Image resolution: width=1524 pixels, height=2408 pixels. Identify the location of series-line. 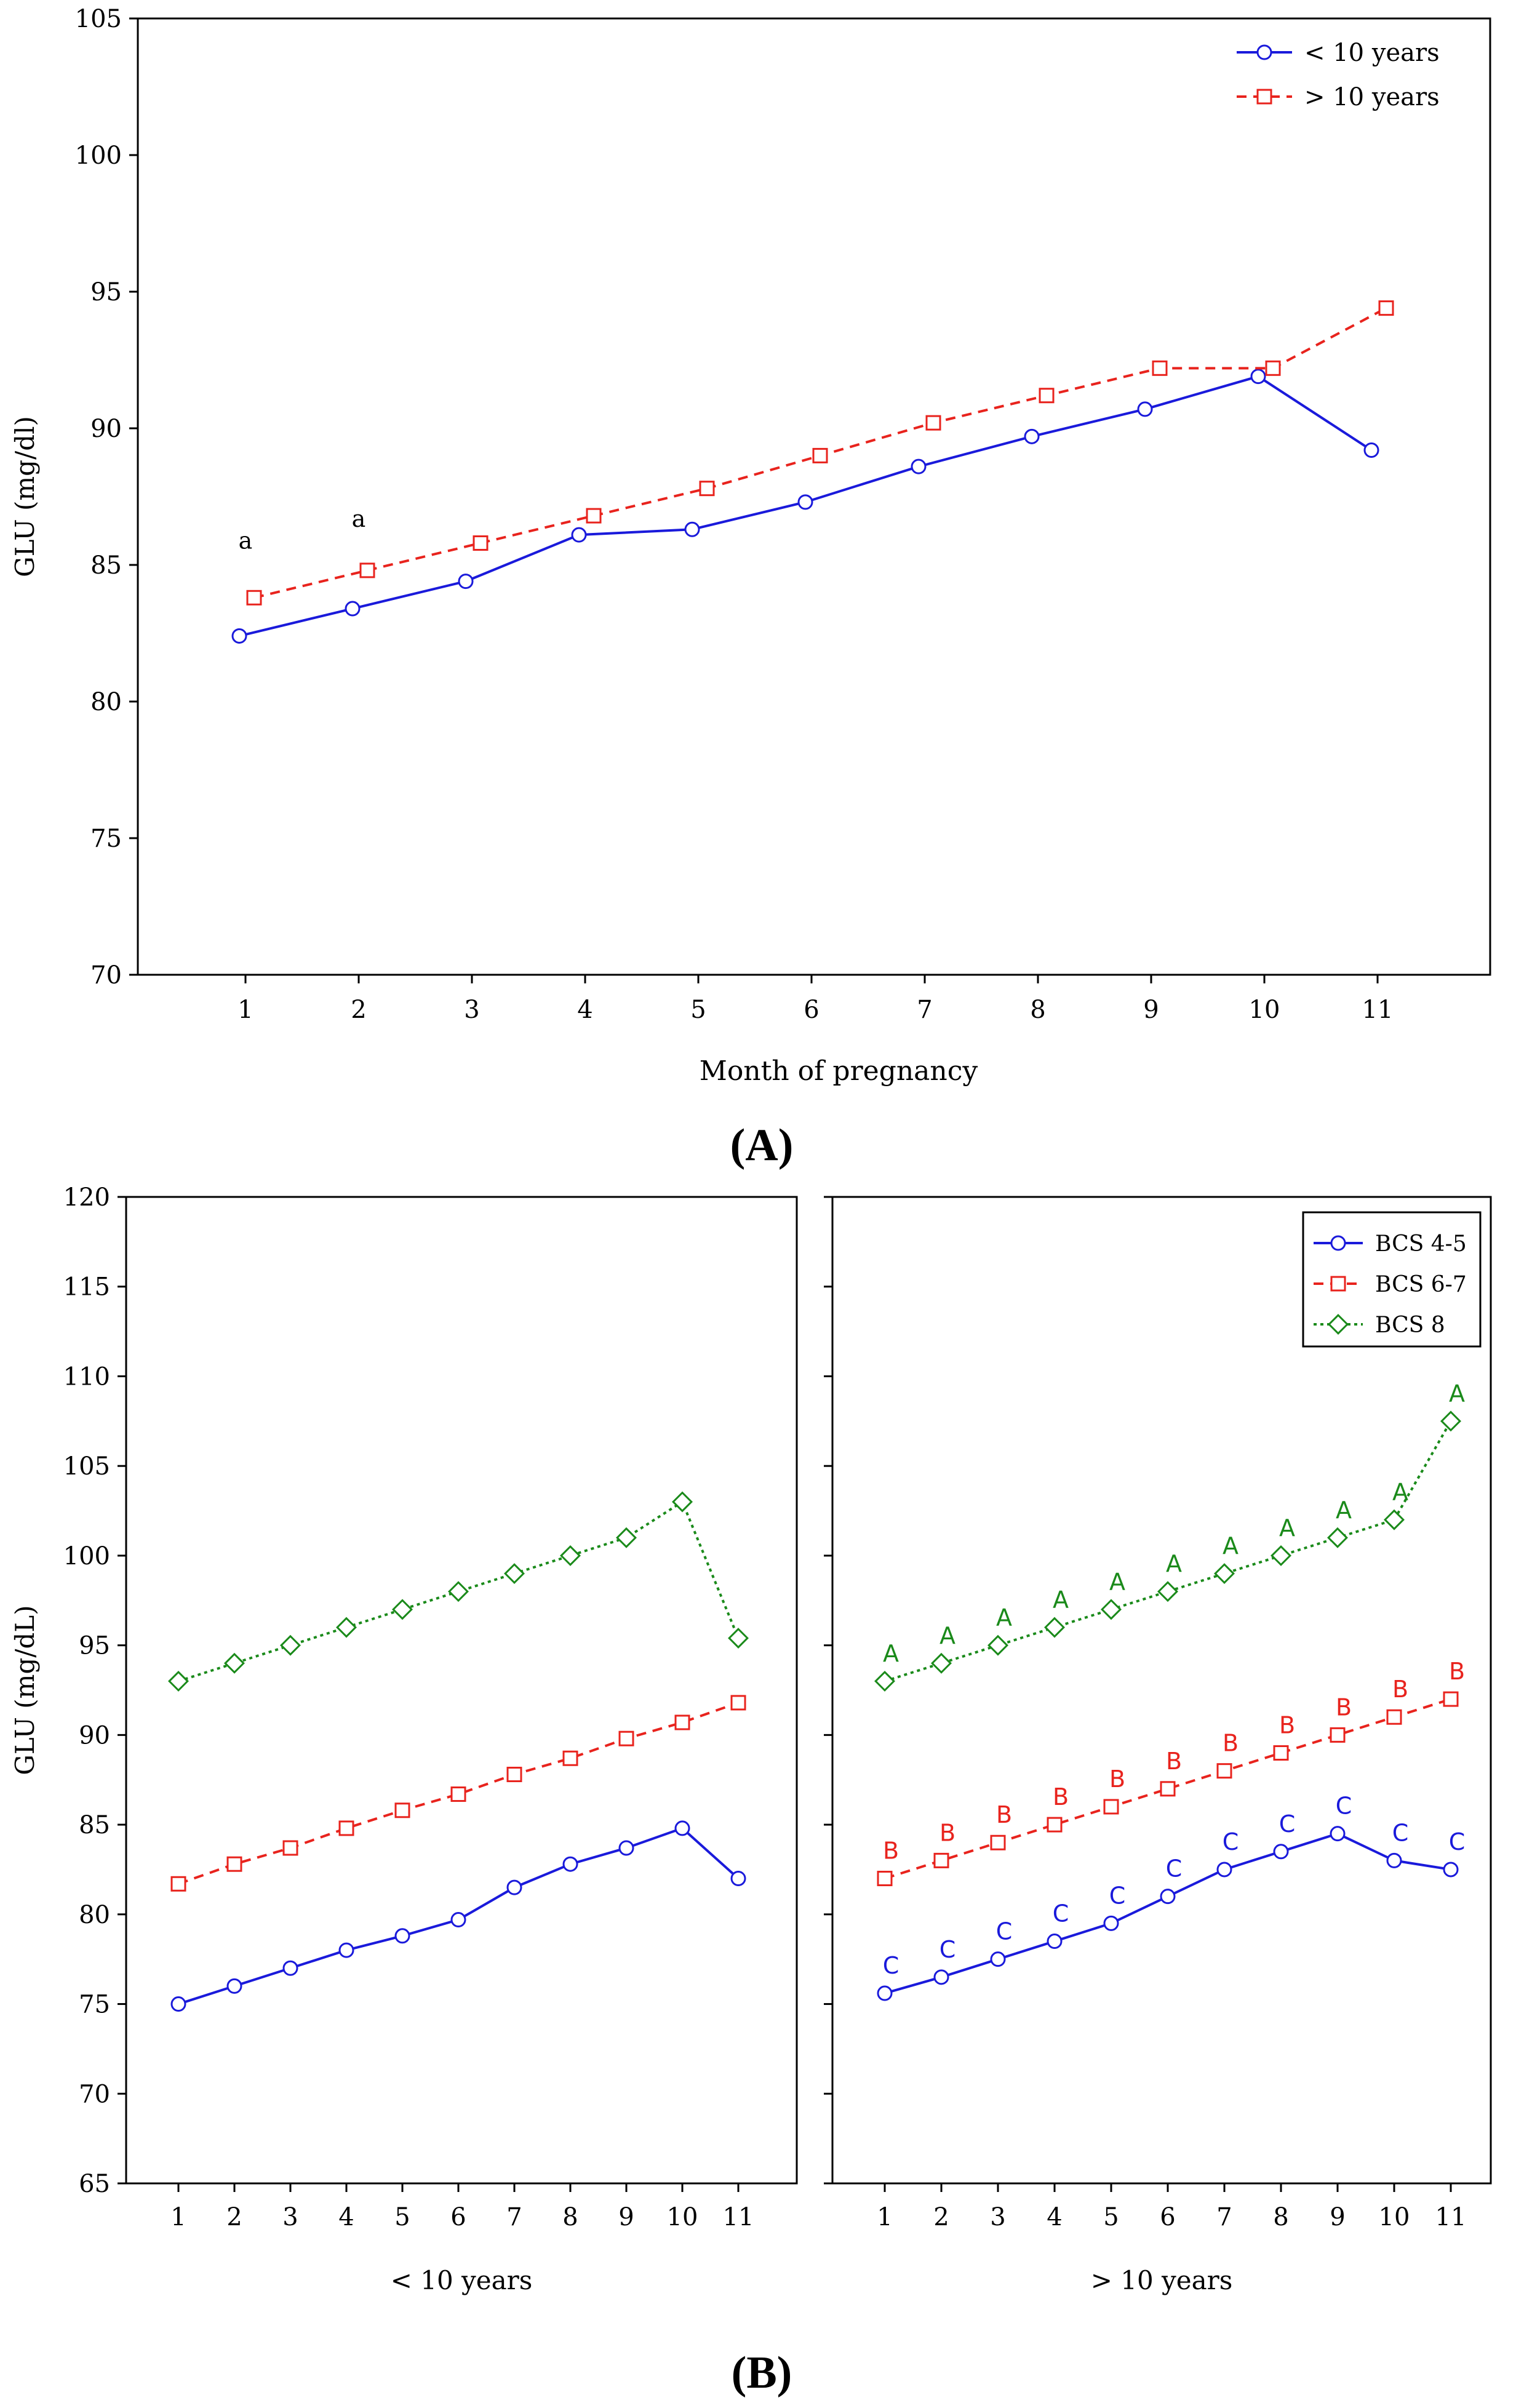
(458, 1794).